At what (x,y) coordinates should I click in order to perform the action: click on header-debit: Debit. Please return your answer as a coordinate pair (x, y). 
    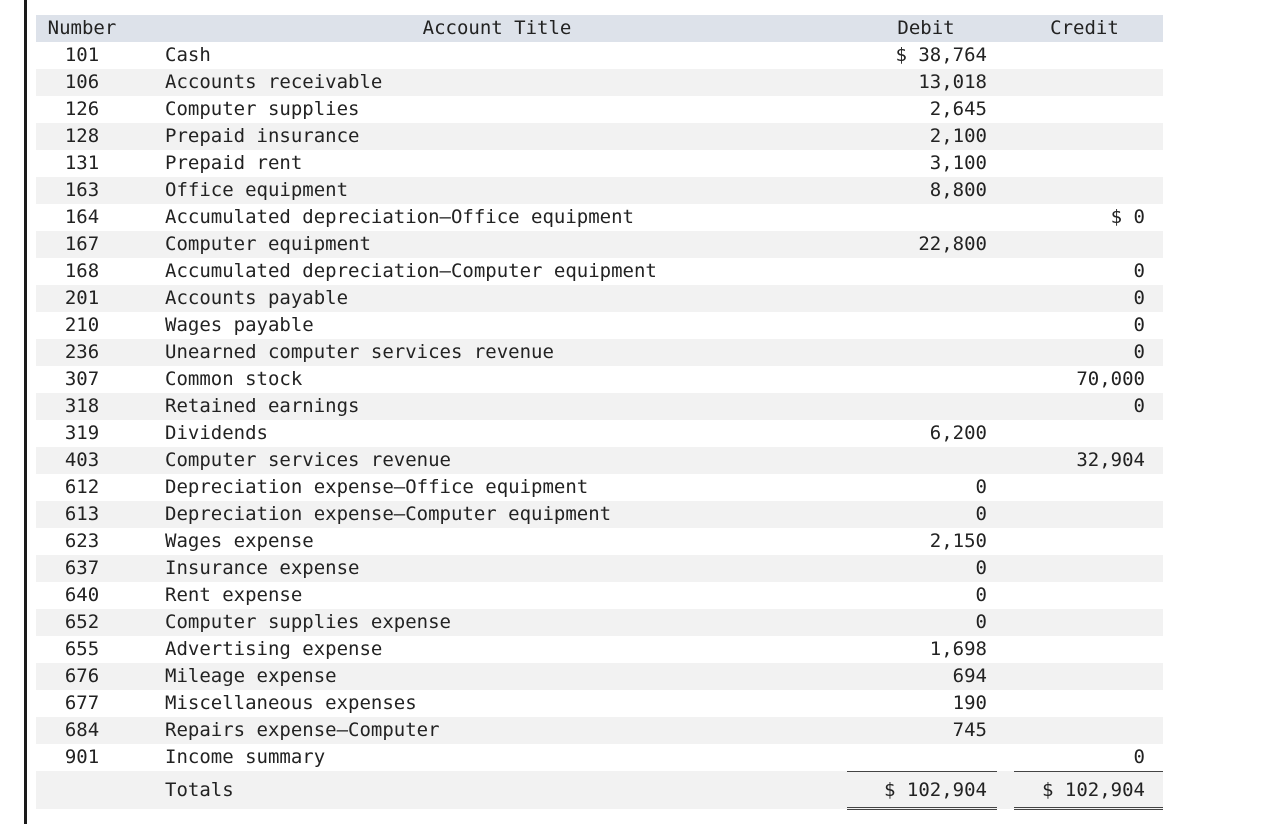
    Looking at the image, I should click on (926, 28).